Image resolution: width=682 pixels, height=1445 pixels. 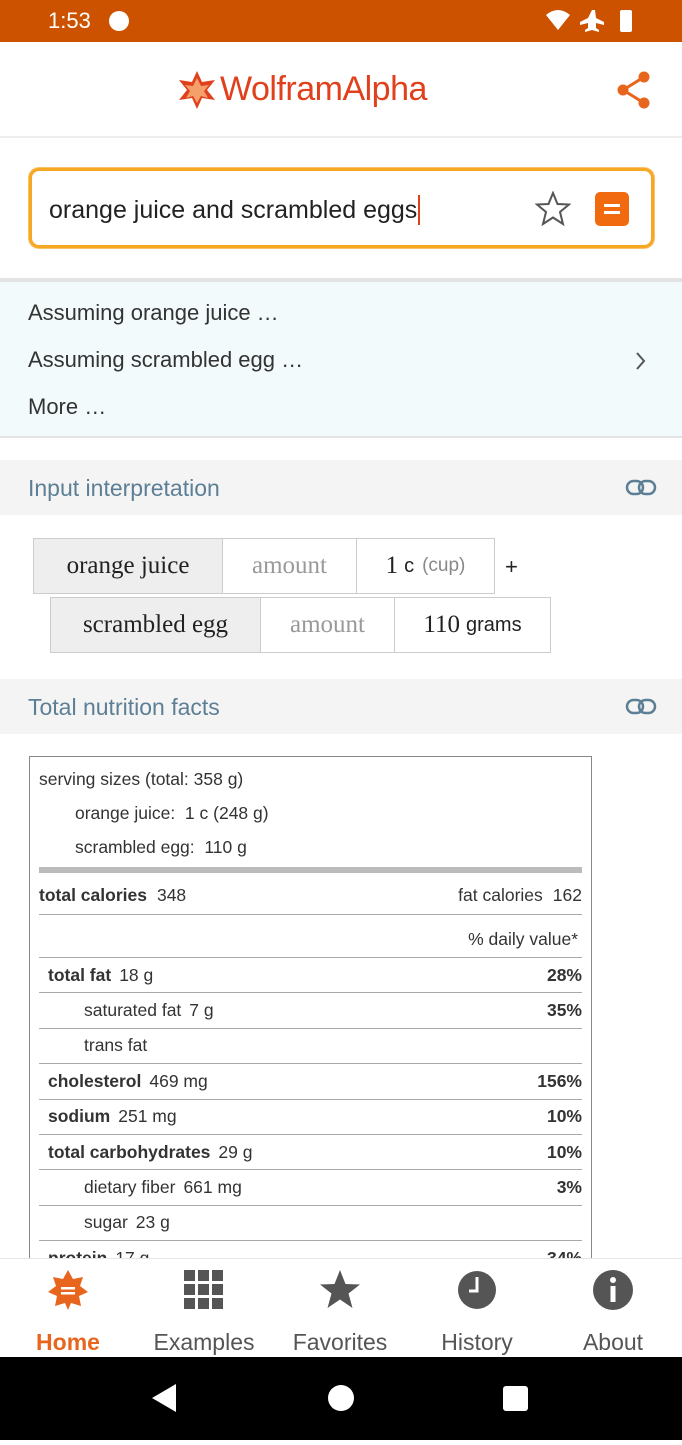 I want to click on operator: +, so click(x=511, y=566).